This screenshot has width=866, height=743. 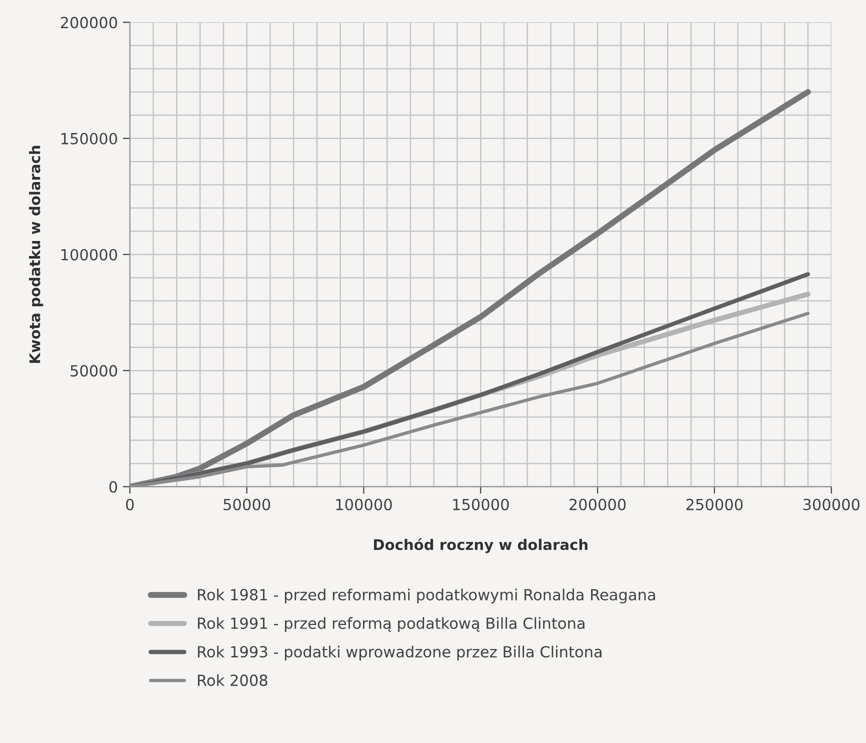 I want to click on x-tick-label: 150000, so click(x=481, y=504).